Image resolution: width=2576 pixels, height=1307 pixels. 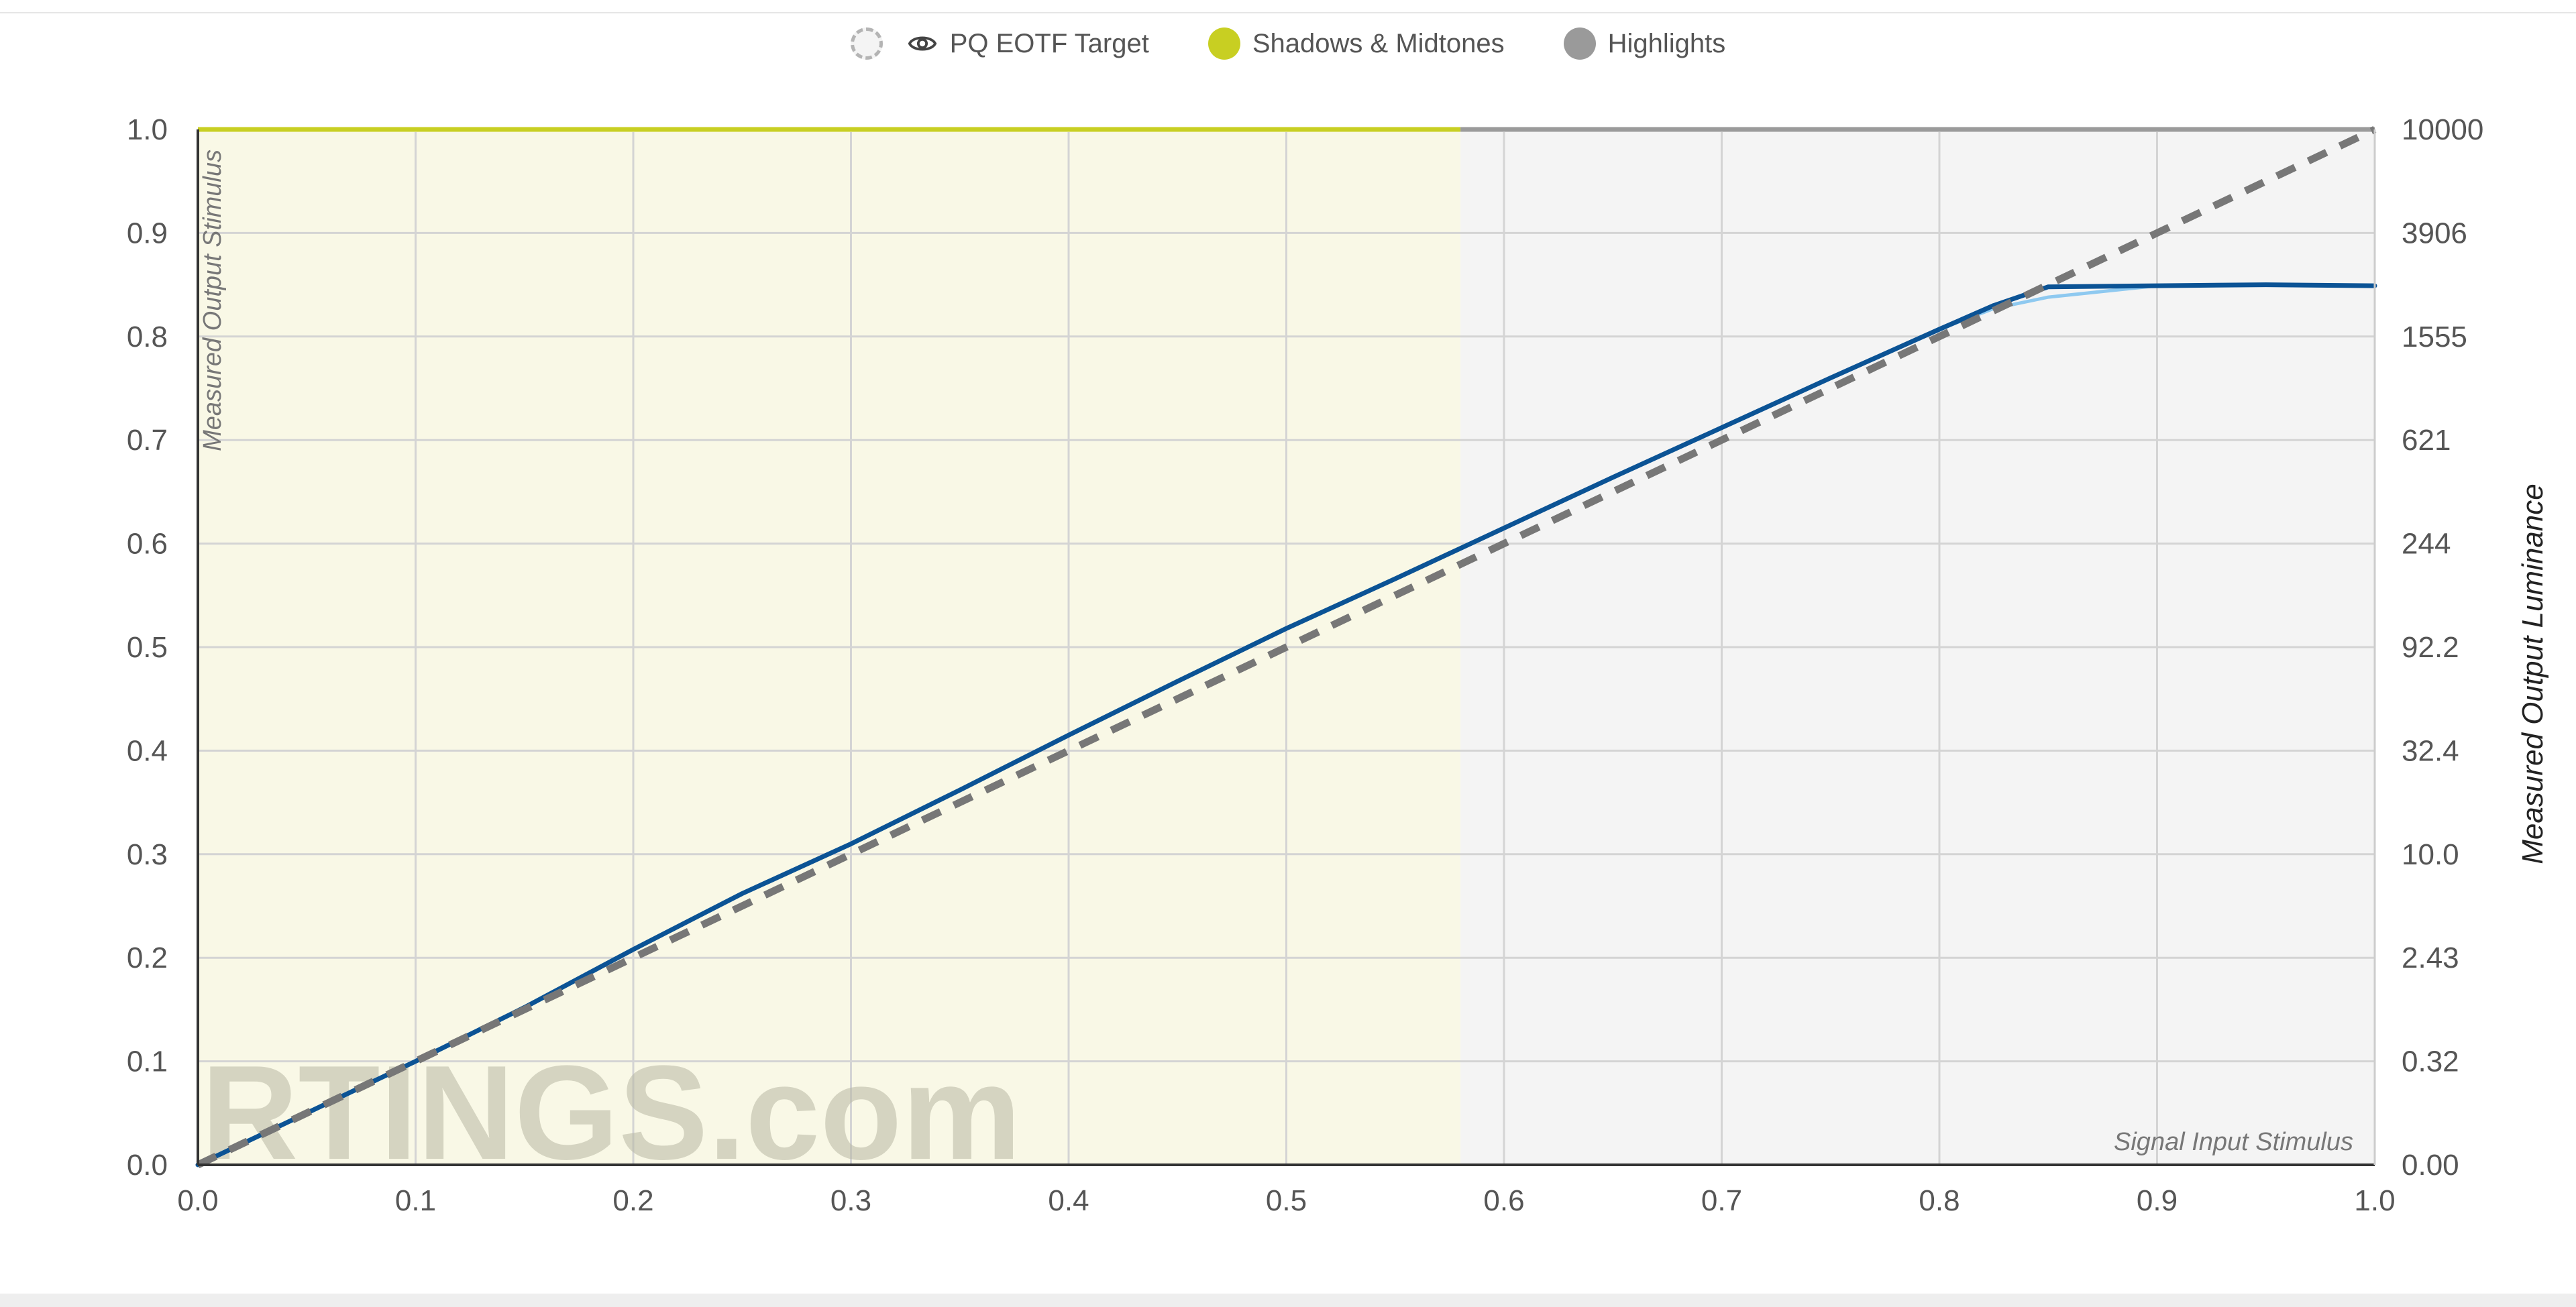 I want to click on x-tick-label: 0.0, so click(x=197, y=1200).